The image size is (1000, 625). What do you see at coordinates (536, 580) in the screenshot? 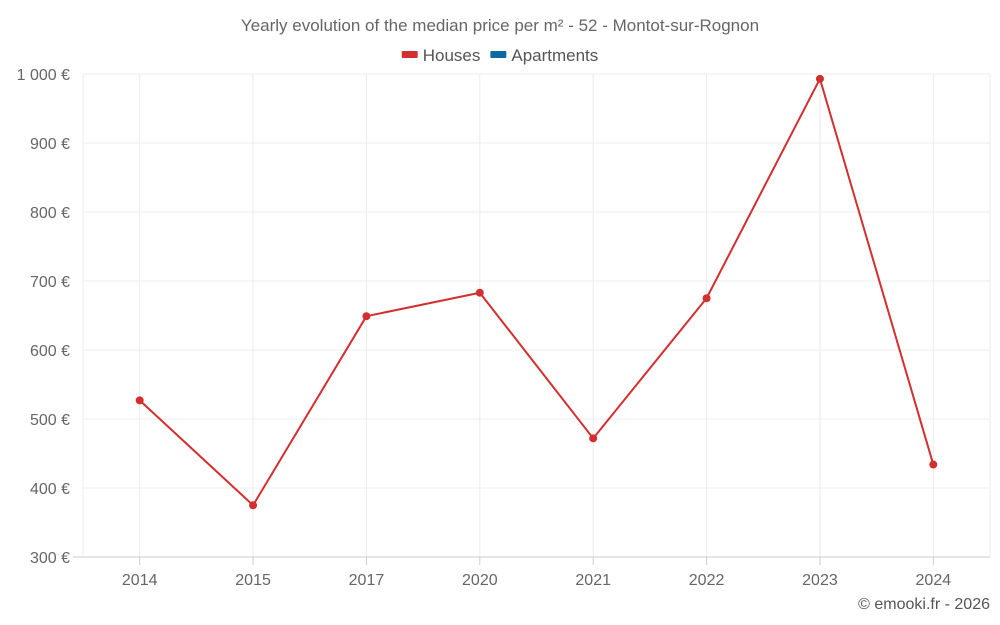
I see `x-tick-labels: 2014 2015 2017 2020 2021 2022 2023 2024` at bounding box center [536, 580].